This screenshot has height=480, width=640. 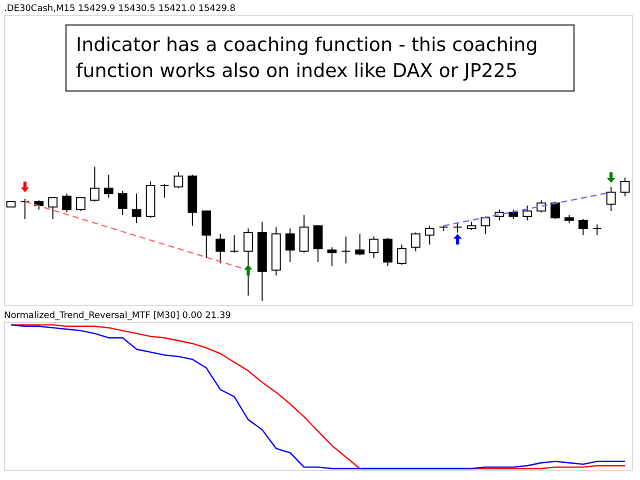 What do you see at coordinates (118, 316) in the screenshot?
I see `chart-title: Normalized_Trend_Reversal_MTF [M30] 0.00 21.39` at bounding box center [118, 316].